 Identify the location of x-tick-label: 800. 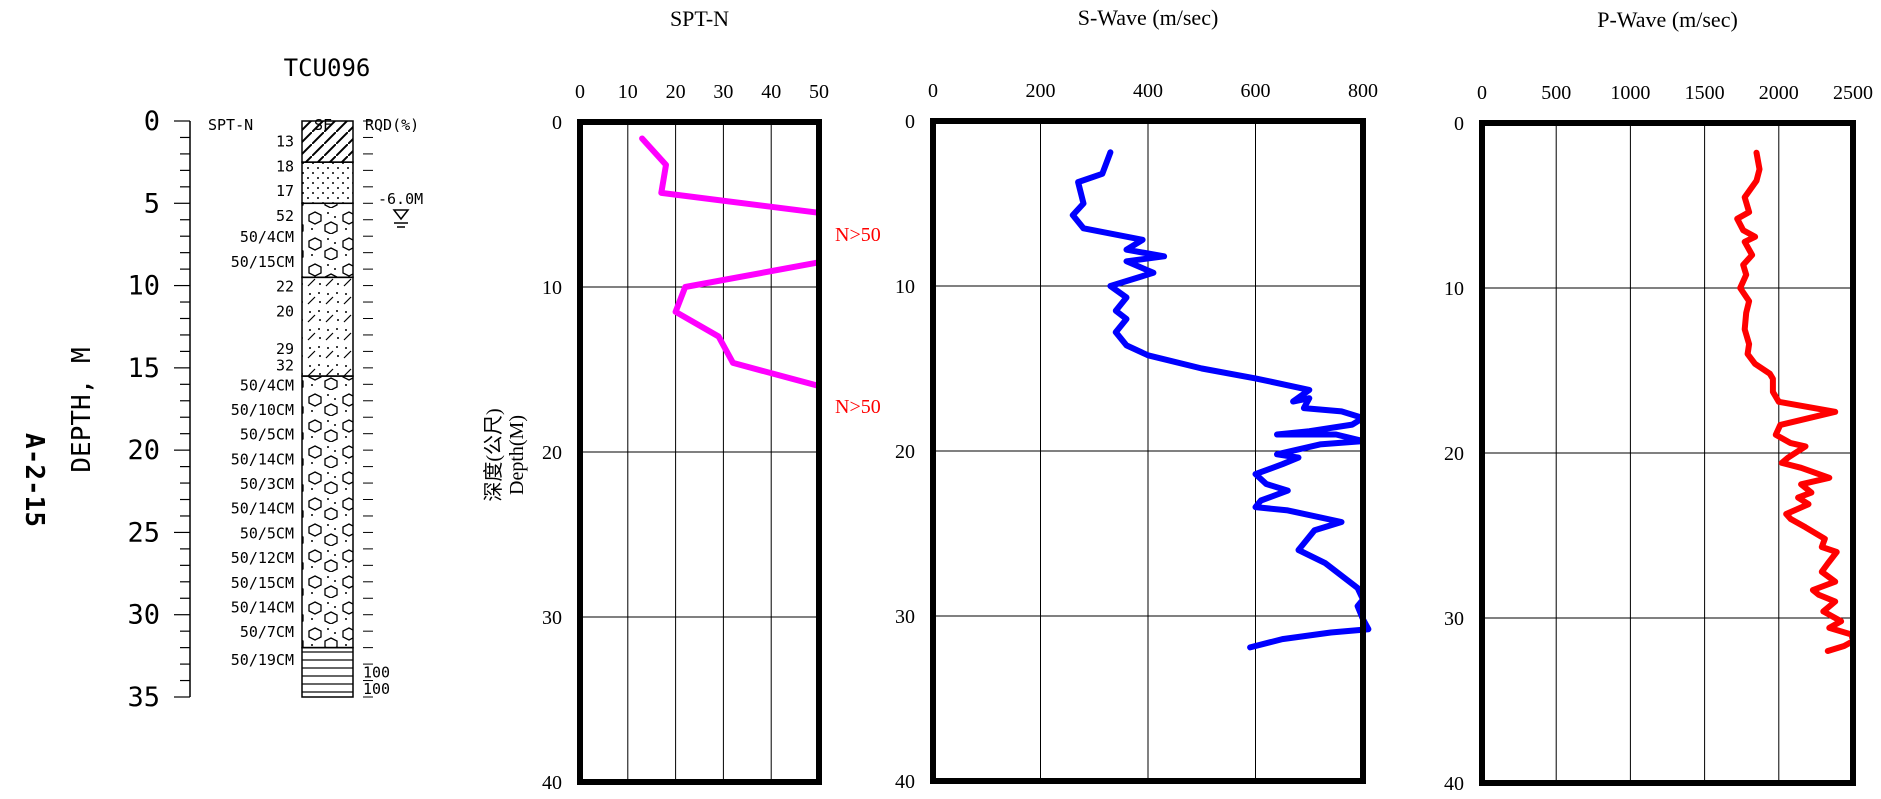
(1363, 91).